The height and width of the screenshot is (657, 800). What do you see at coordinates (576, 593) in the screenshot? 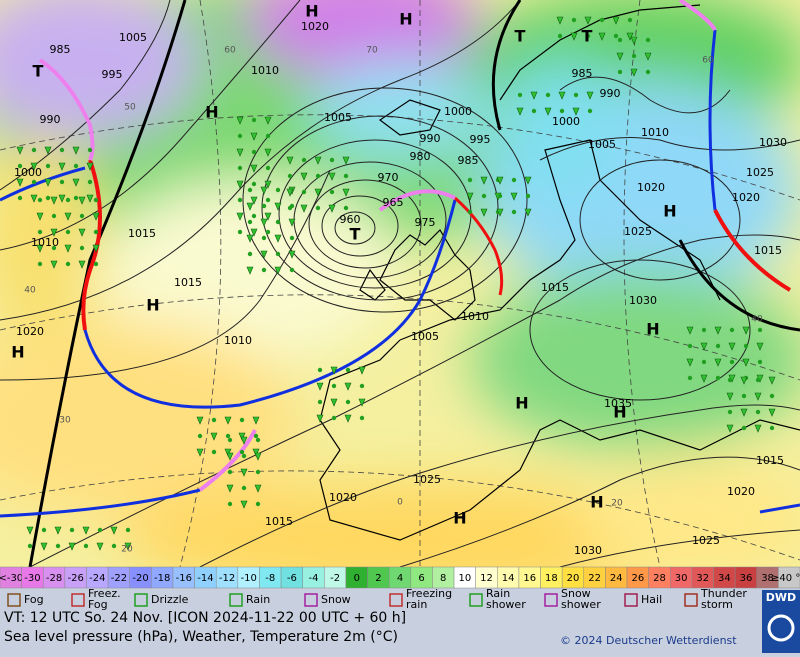
I see `legend-label-line: Snow` at bounding box center [576, 593].